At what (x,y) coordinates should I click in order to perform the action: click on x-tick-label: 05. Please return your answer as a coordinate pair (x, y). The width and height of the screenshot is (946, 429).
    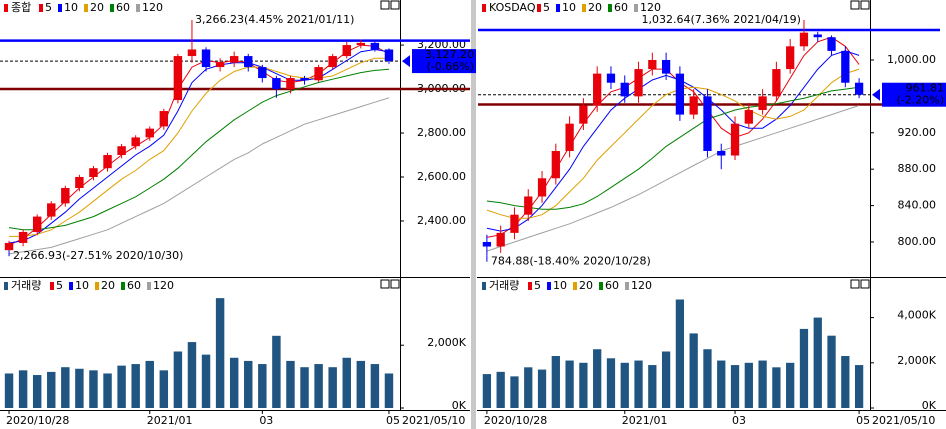
    Looking at the image, I should click on (863, 420).